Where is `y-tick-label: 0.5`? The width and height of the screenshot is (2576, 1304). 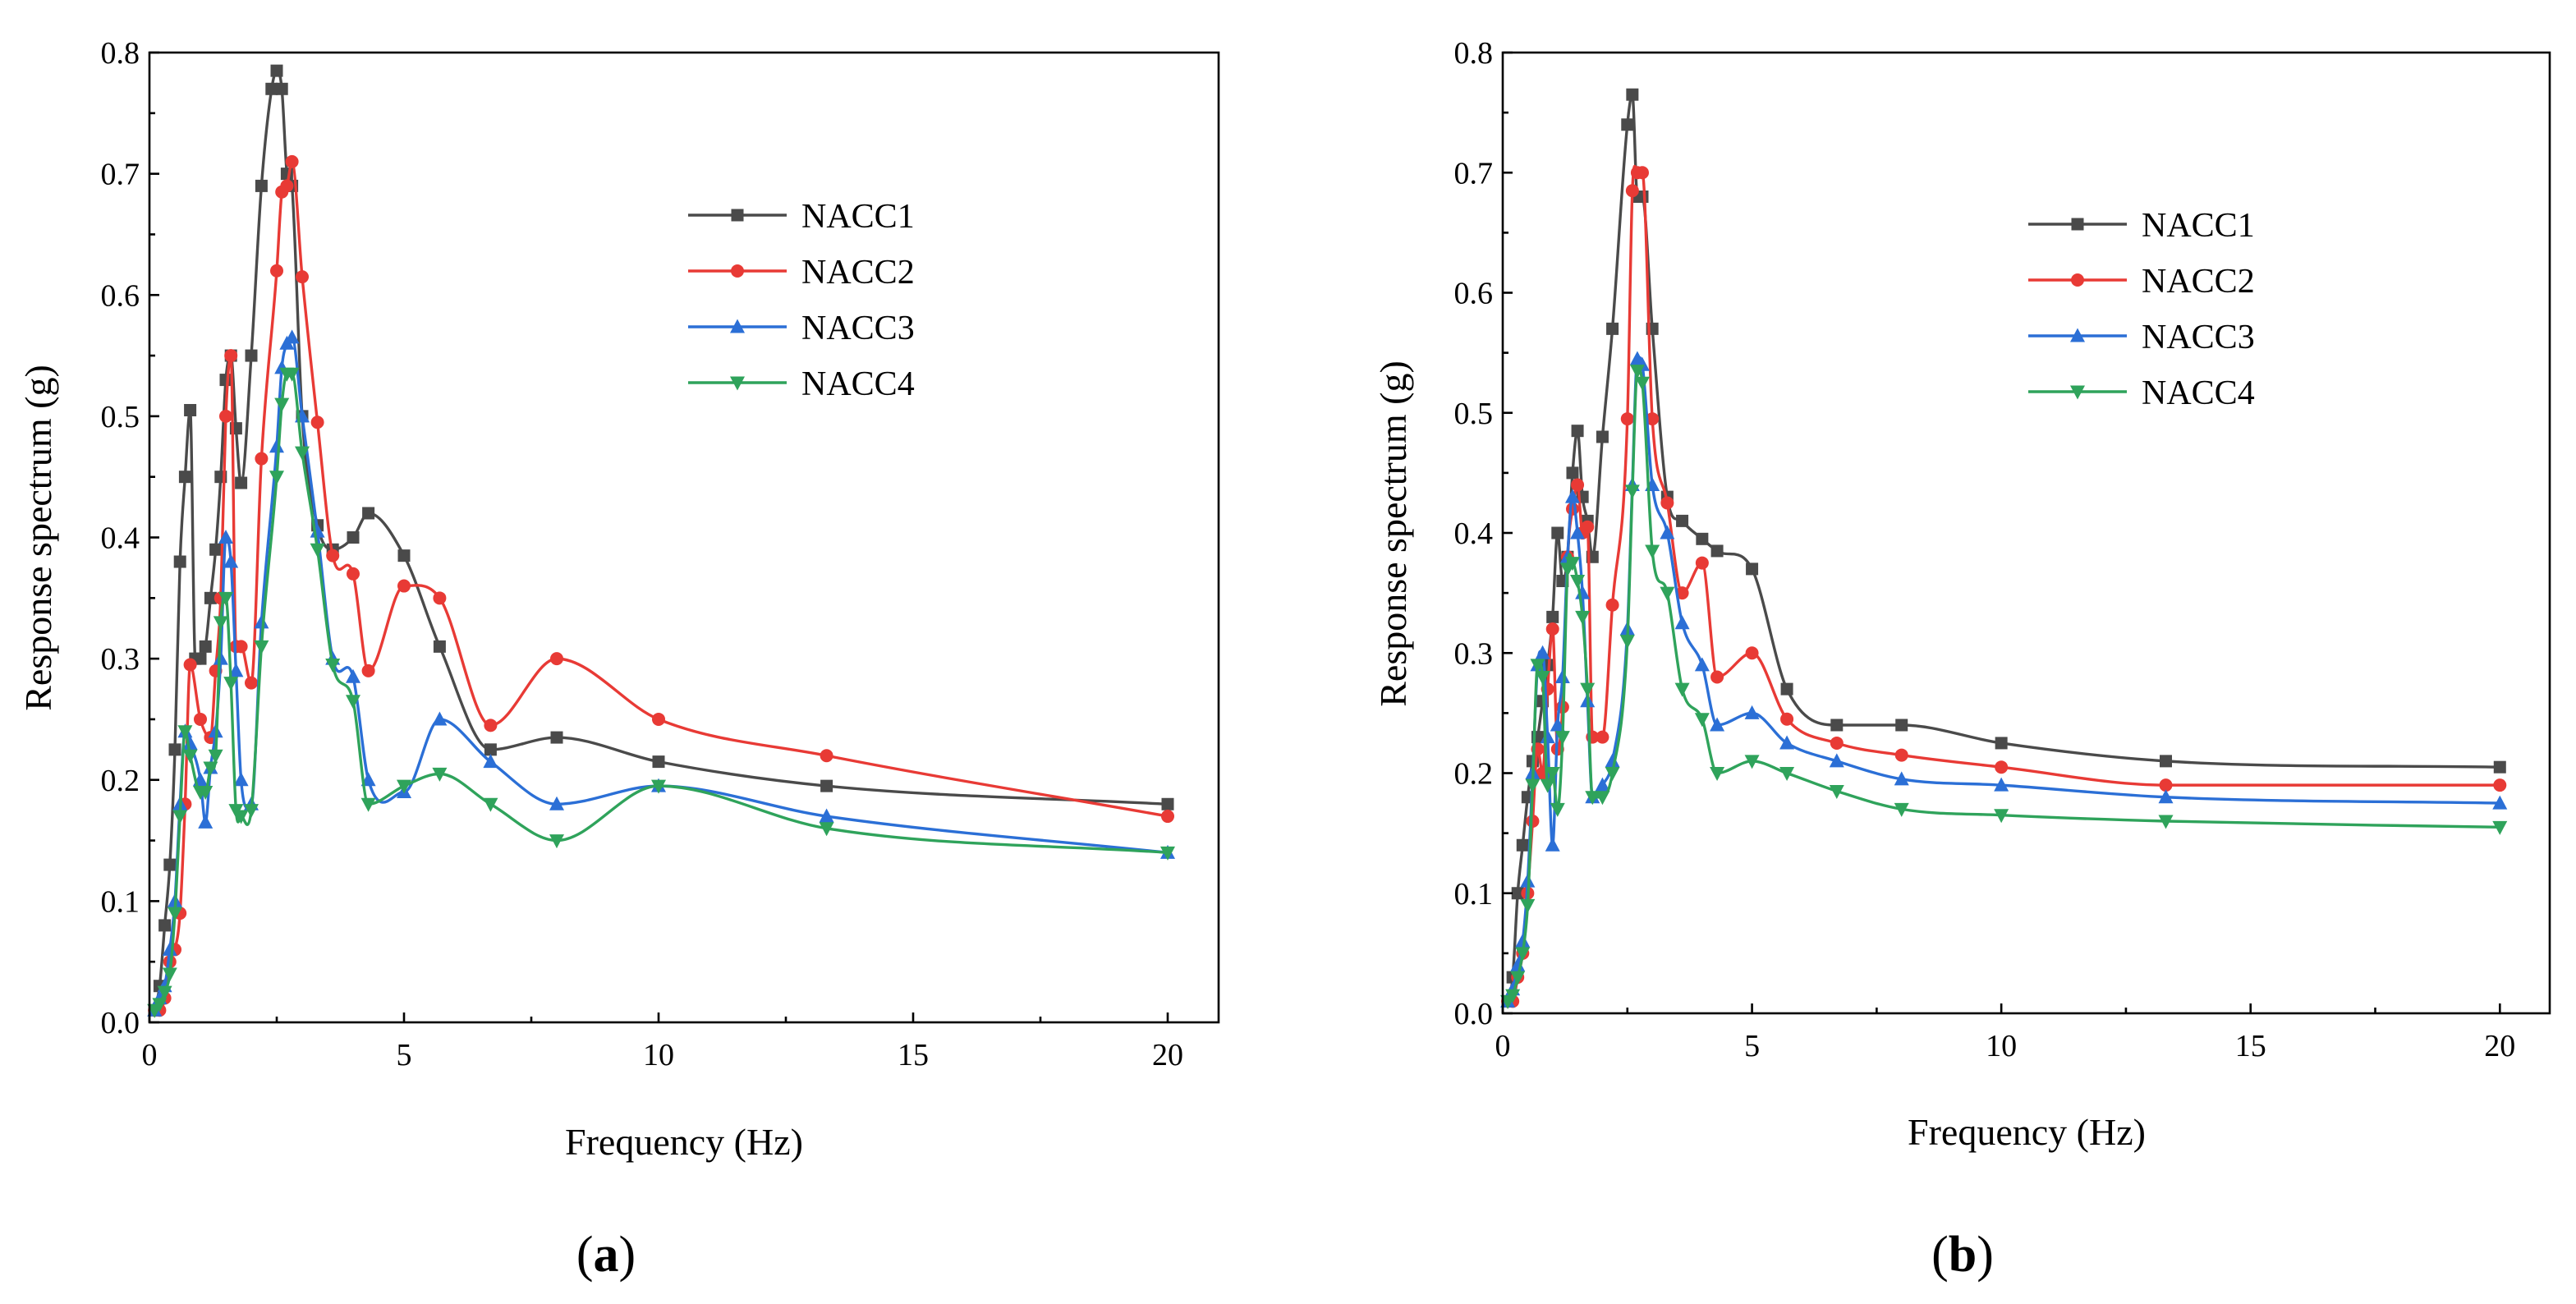
y-tick-label: 0.5 is located at coordinates (1474, 414).